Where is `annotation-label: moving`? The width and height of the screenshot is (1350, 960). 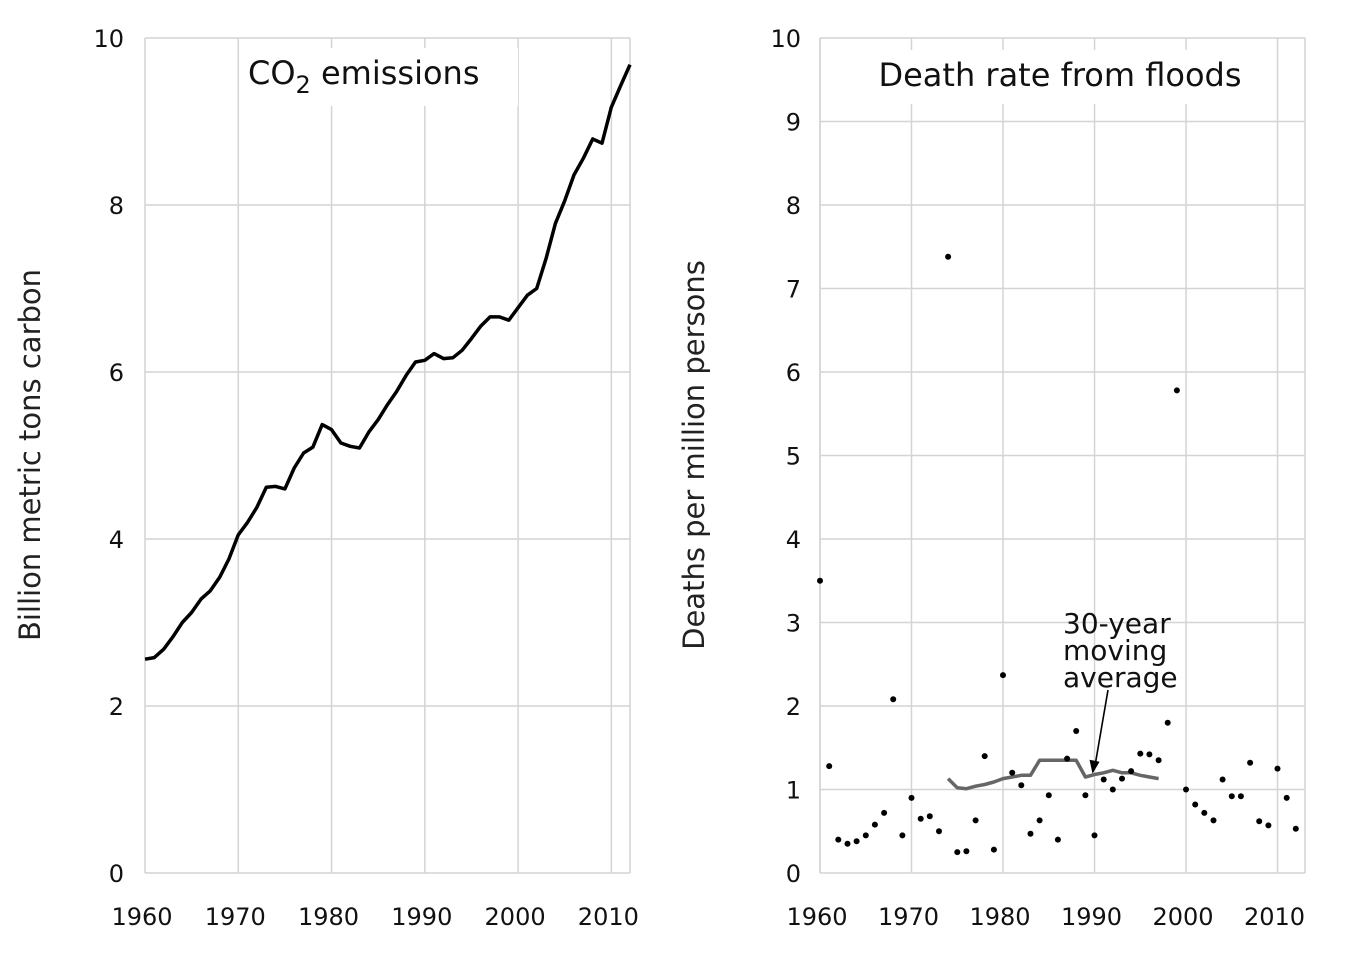
annotation-label: moving is located at coordinates (1115, 650).